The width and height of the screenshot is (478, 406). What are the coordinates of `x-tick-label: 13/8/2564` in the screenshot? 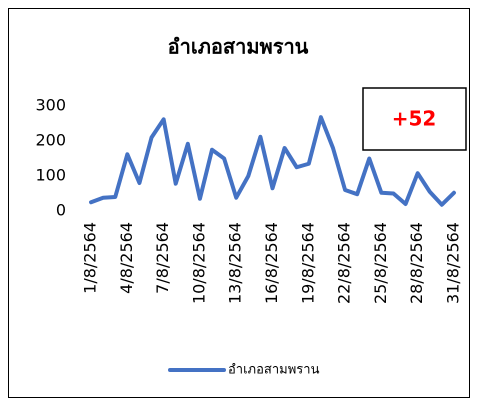 It's located at (235, 263).